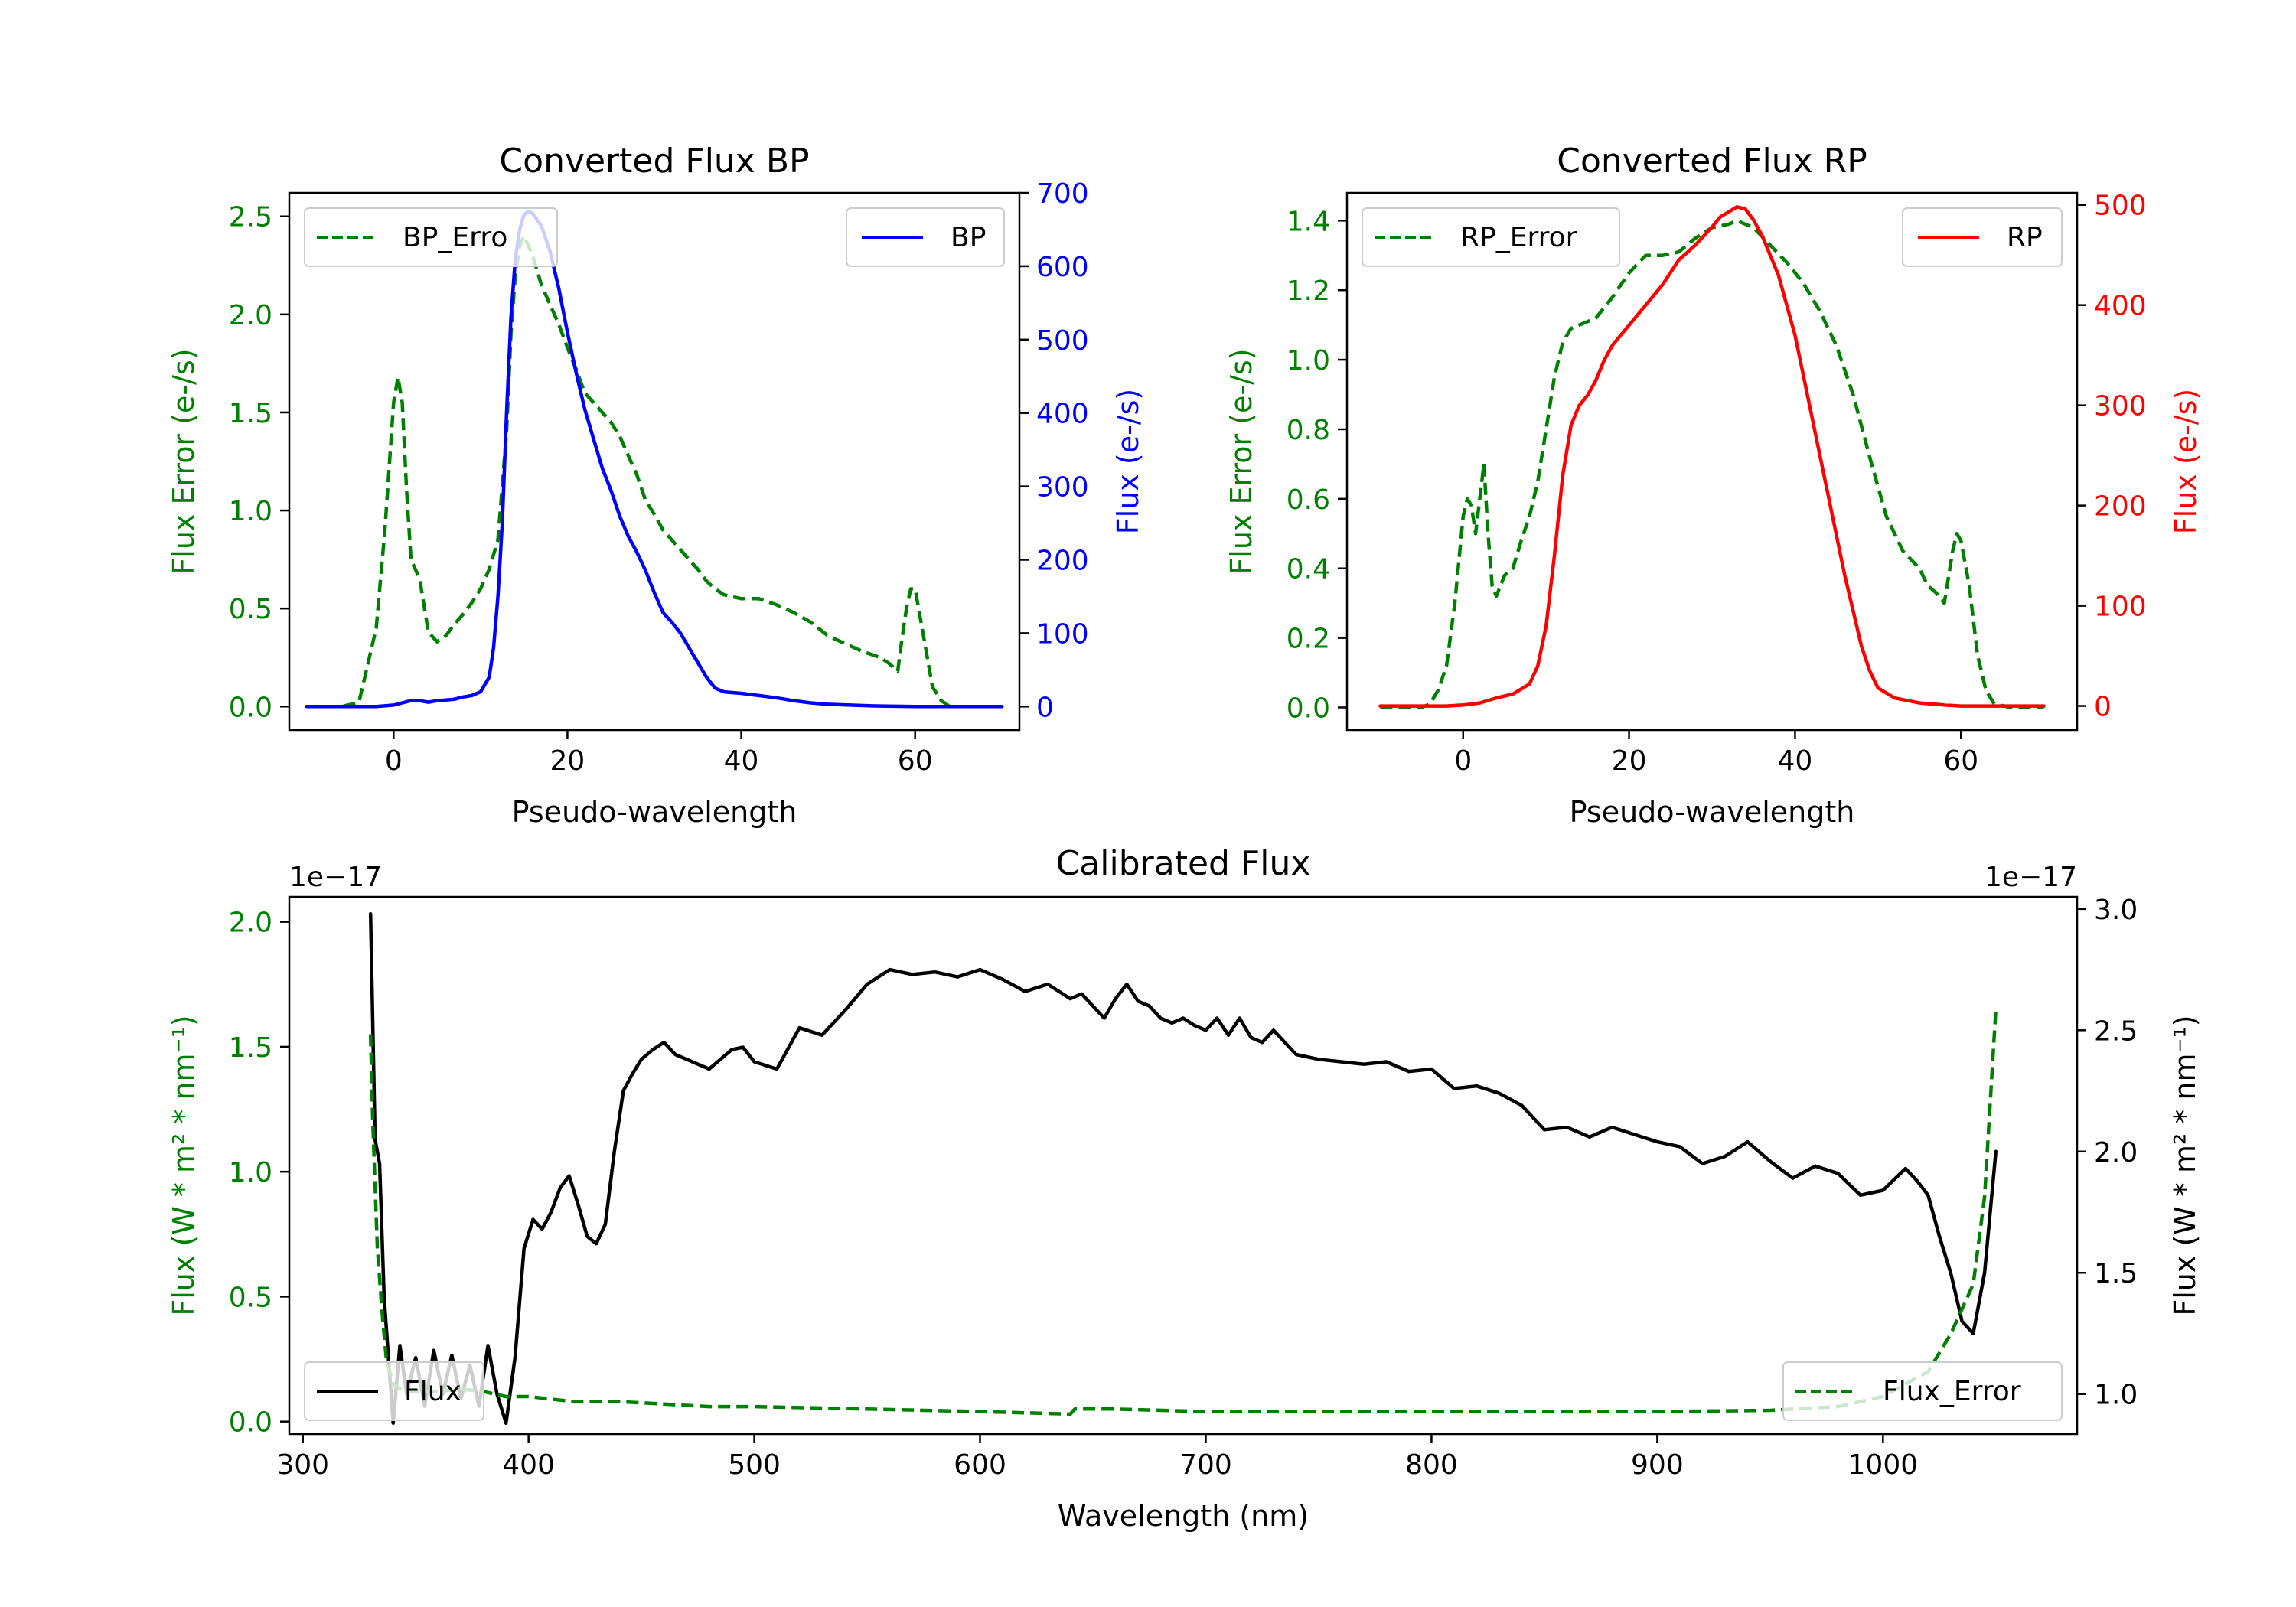 This screenshot has height=1607, width=2296. What do you see at coordinates (754, 1465) in the screenshot?
I see `cal-x-tick-label: 500` at bounding box center [754, 1465].